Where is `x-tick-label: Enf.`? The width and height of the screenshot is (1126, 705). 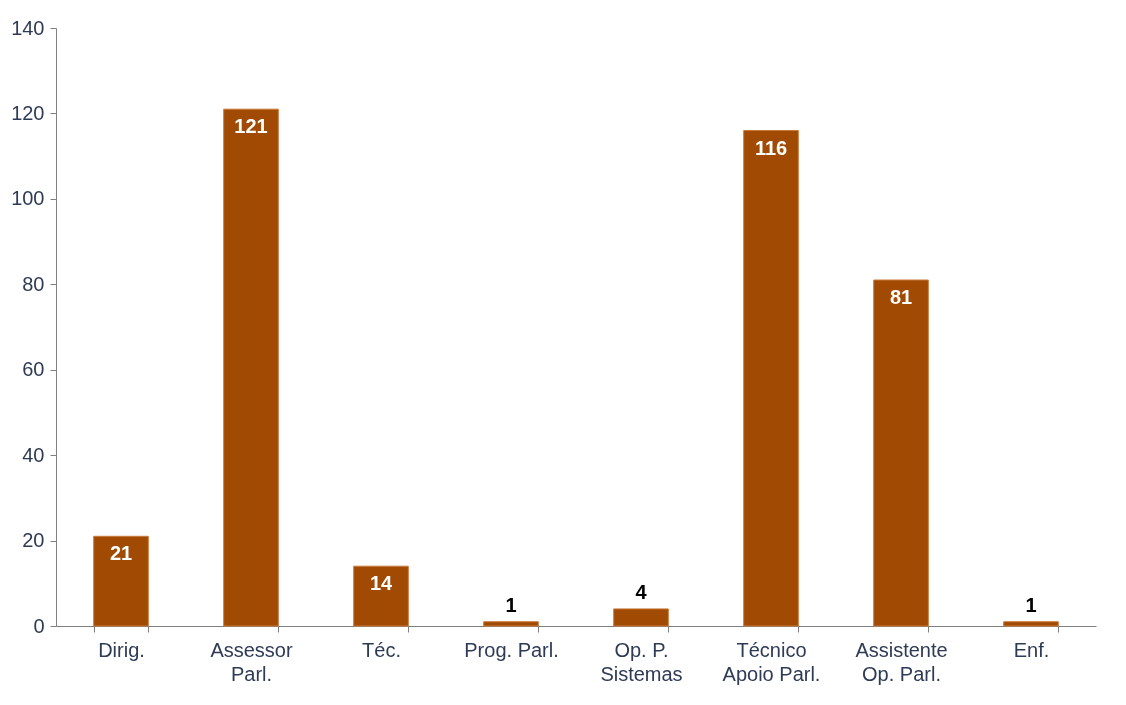
x-tick-label: Enf. is located at coordinates (1031, 649).